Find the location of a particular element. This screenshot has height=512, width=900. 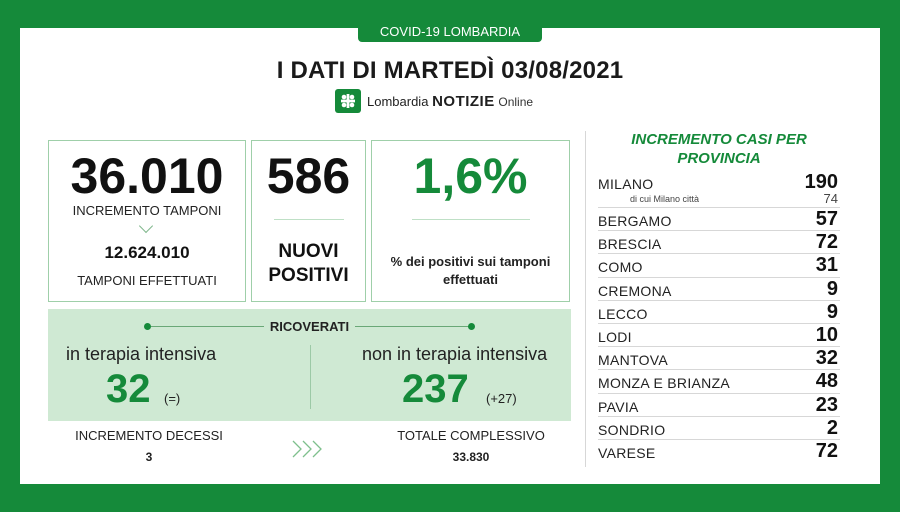

province-name: CREMONA is located at coordinates (635, 290).